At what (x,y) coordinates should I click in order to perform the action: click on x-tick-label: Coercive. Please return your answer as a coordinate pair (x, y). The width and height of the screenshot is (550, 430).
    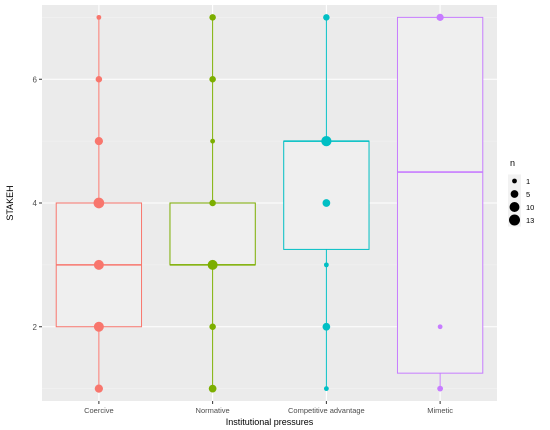
    Looking at the image, I should click on (99, 410).